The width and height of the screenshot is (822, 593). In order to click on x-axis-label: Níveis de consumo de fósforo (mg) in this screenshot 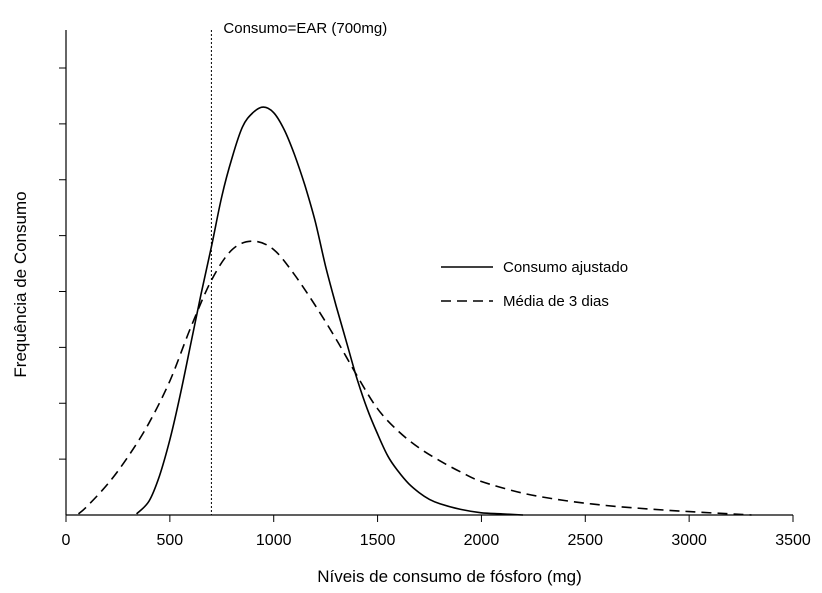, I will do `click(449, 576)`.